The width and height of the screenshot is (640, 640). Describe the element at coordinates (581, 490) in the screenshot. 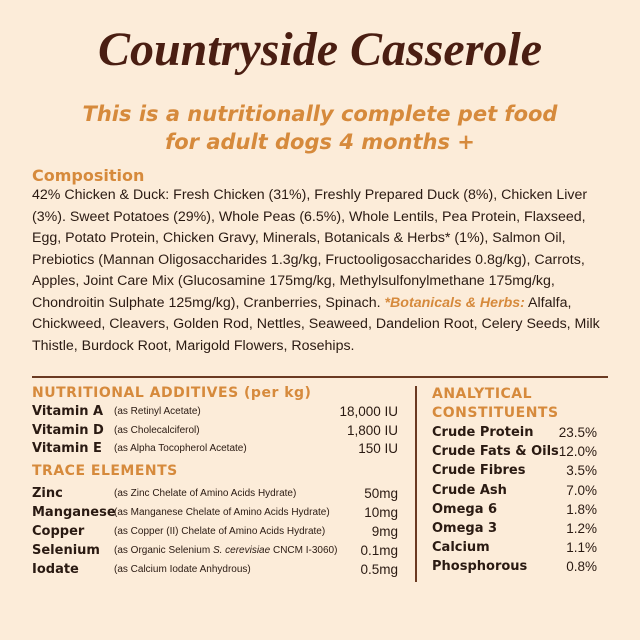

I see `item-value: 7.0%` at that location.